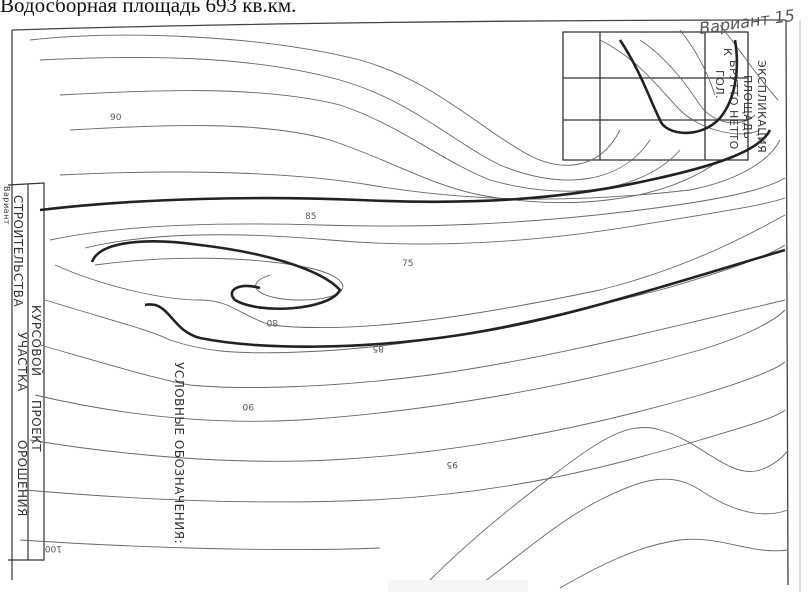 Image resolution: width=811 pixels, height=592 pixels. What do you see at coordinates (719, 84) in the screenshot?
I see `explication-gol: ГОЛ.` at bounding box center [719, 84].